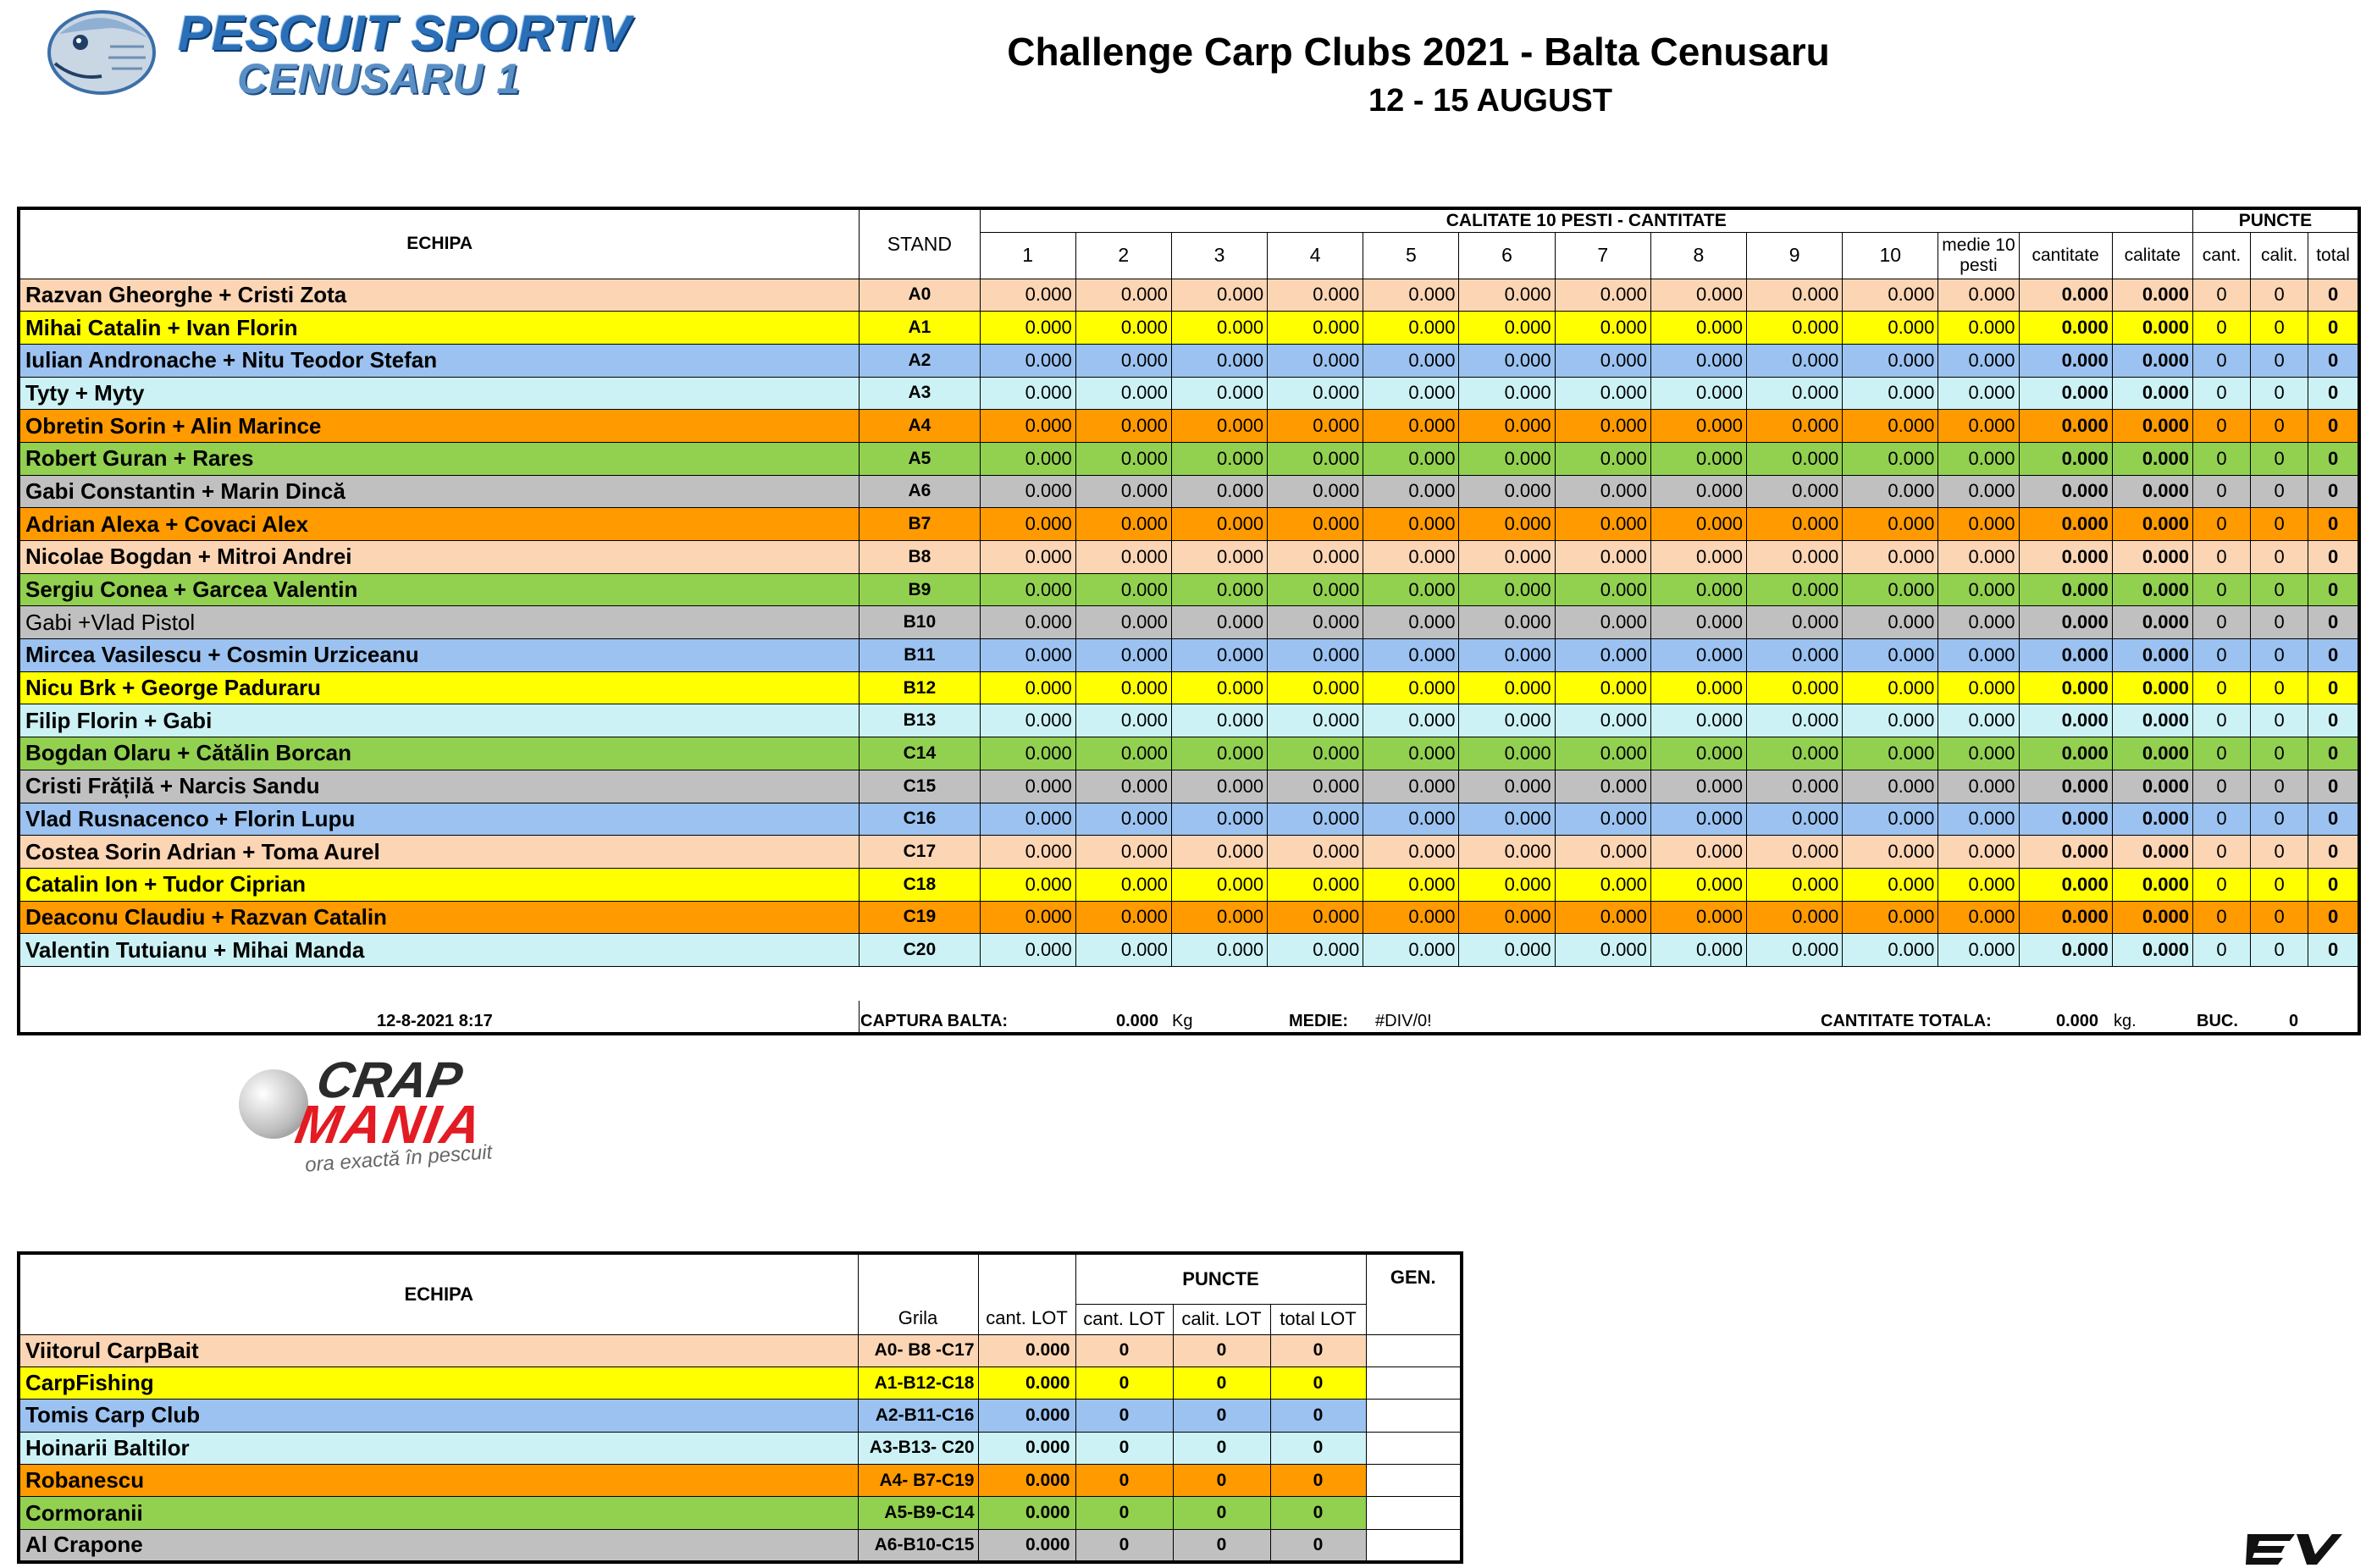 The width and height of the screenshot is (2377, 1568). What do you see at coordinates (2294, 1021) in the screenshot?
I see `footer-buc-value: 0` at bounding box center [2294, 1021].